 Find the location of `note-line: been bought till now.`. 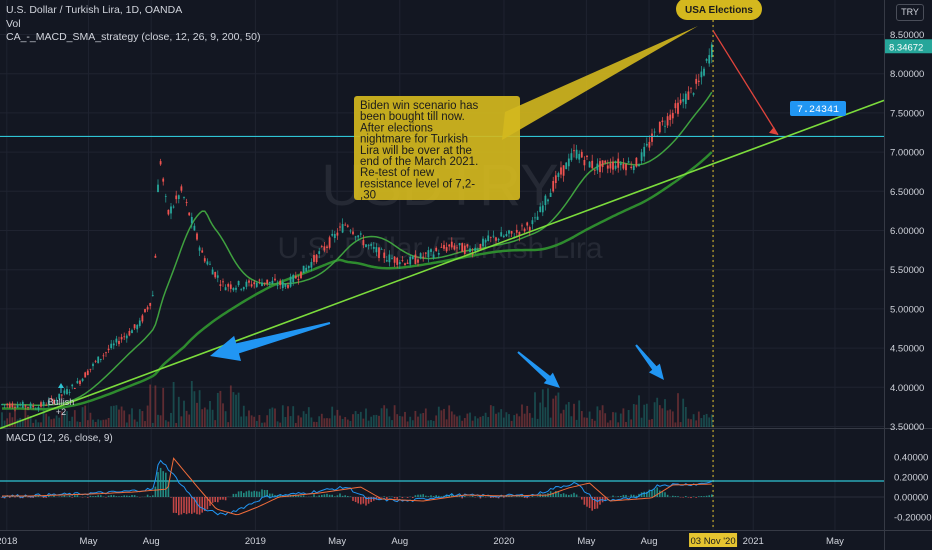

note-line: been bought till now. is located at coordinates (412, 117).